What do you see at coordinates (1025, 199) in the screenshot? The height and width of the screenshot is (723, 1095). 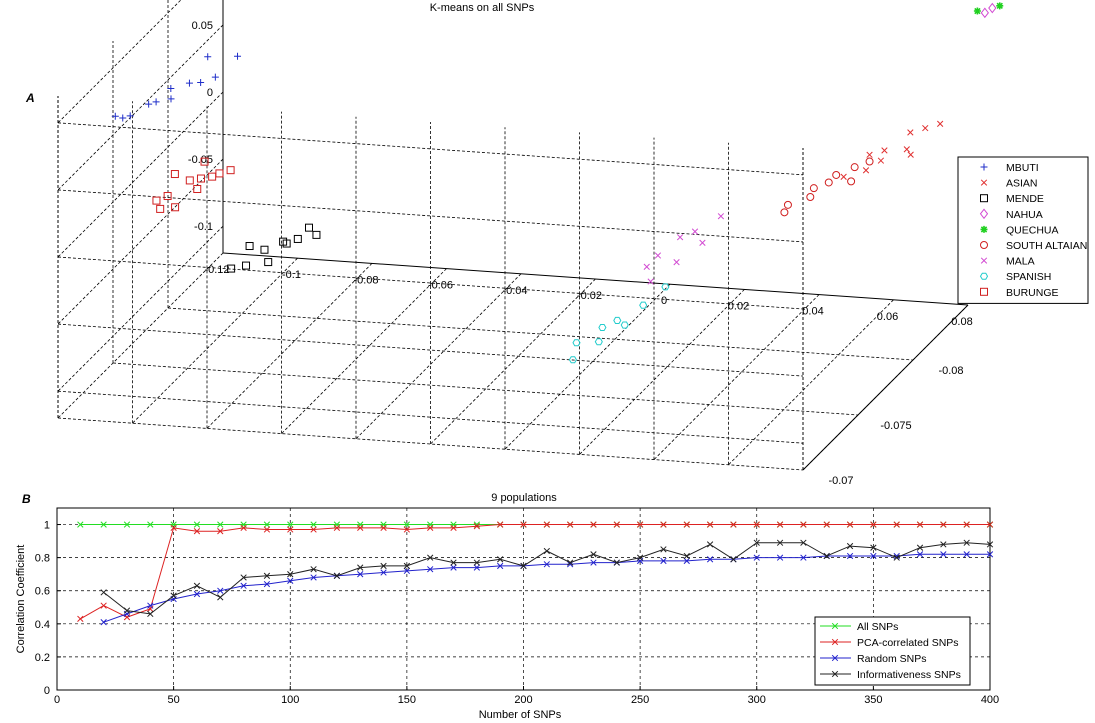 I see `legend-label: MENDE` at bounding box center [1025, 199].